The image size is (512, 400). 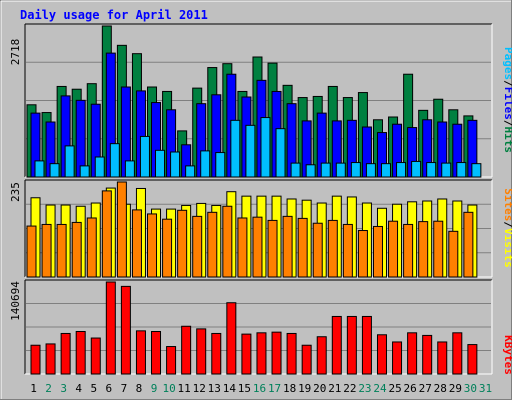 What do you see at coordinates (425, 388) in the screenshot?
I see `day-label: 27` at bounding box center [425, 388].